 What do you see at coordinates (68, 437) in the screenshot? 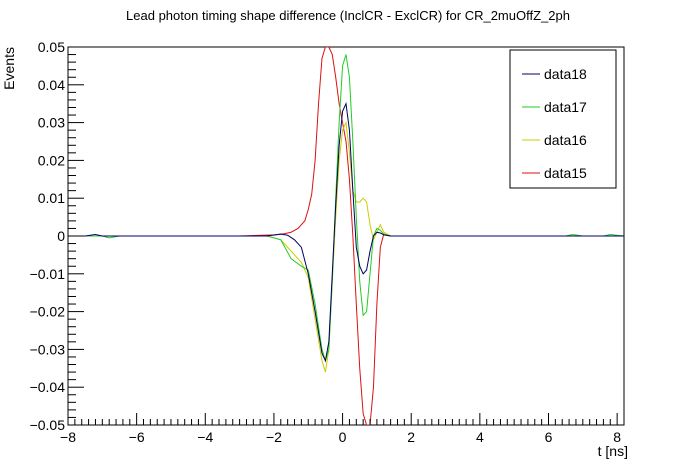
I see `x-tick-label: −8` at bounding box center [68, 437].